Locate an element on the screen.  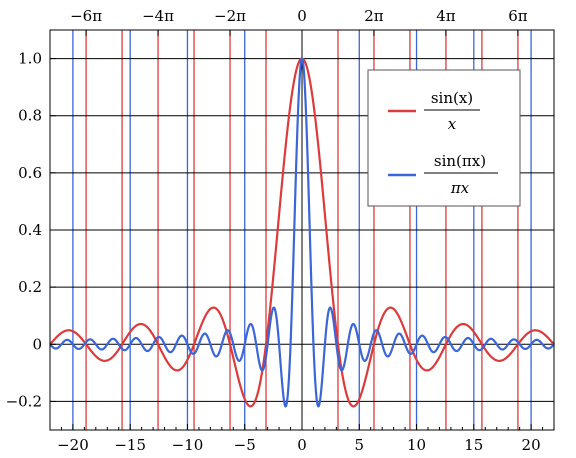
legend-label-sin-denominator: x is located at coordinates (452, 124).